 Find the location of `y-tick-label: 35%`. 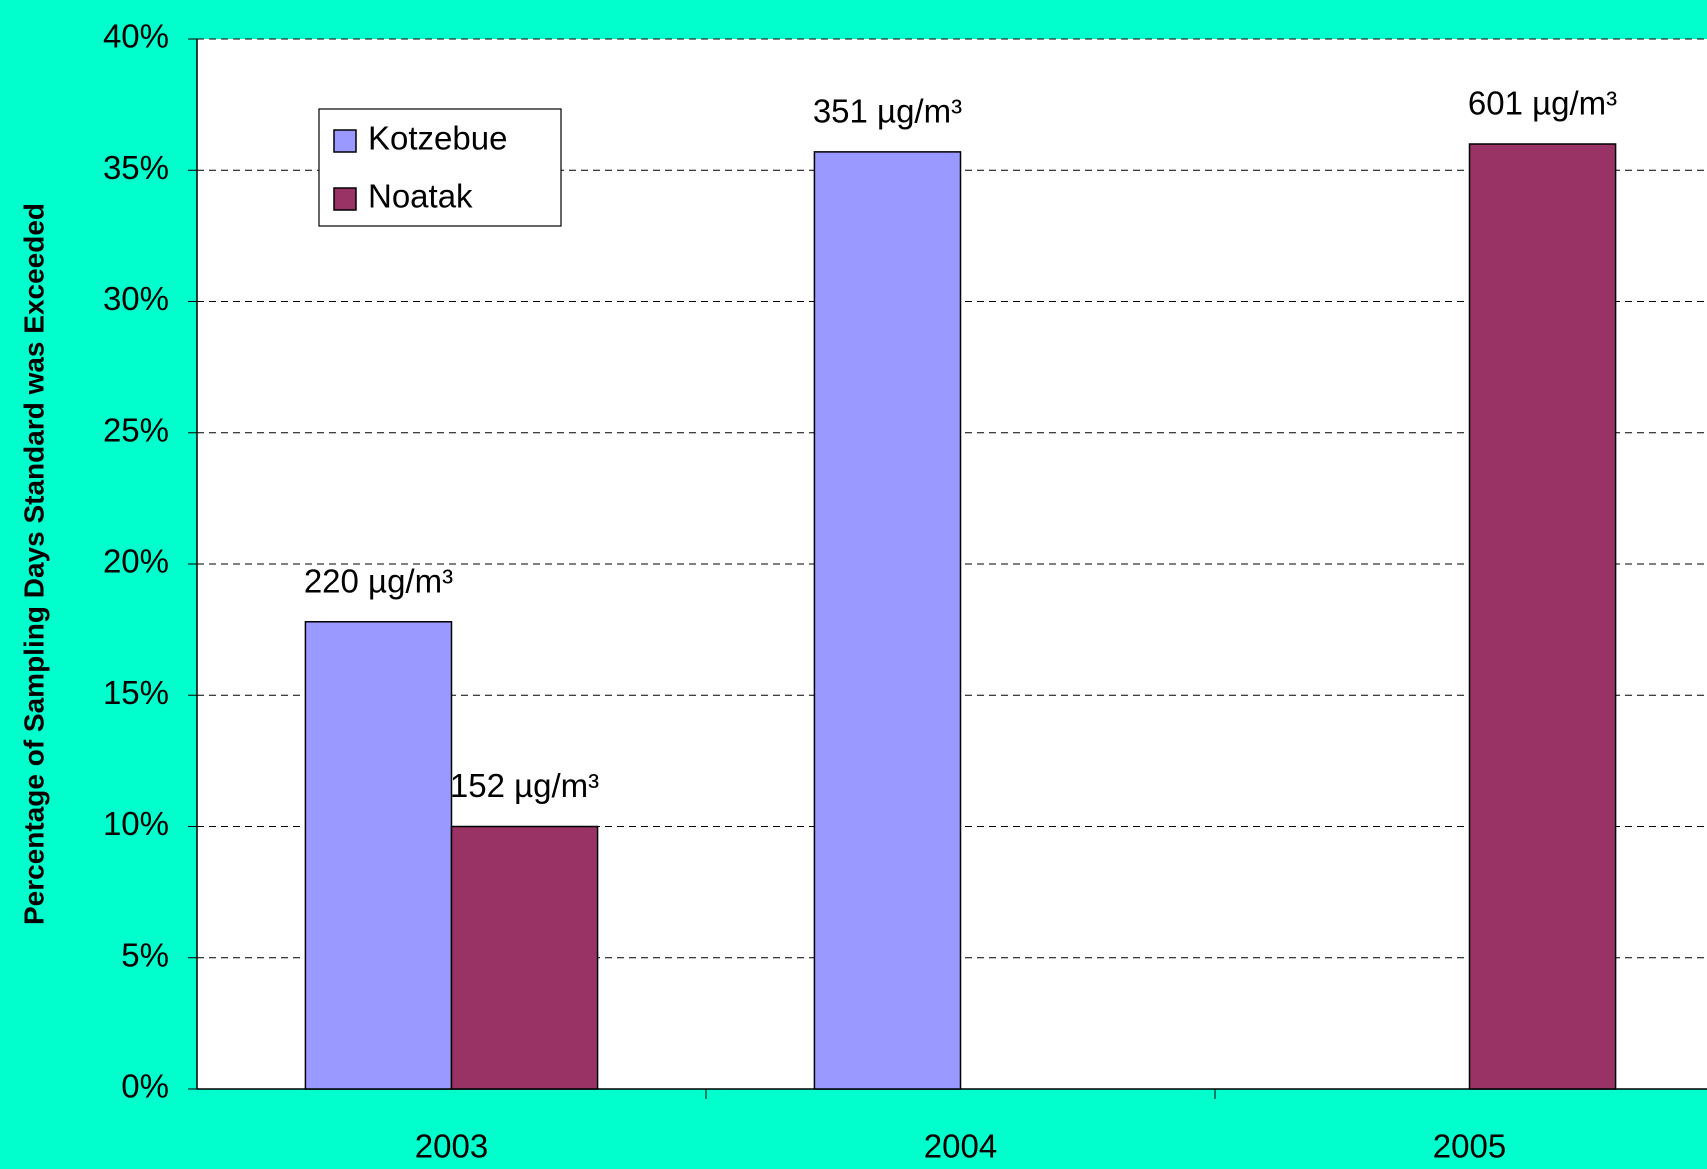

y-tick-label: 35% is located at coordinates (136, 167).